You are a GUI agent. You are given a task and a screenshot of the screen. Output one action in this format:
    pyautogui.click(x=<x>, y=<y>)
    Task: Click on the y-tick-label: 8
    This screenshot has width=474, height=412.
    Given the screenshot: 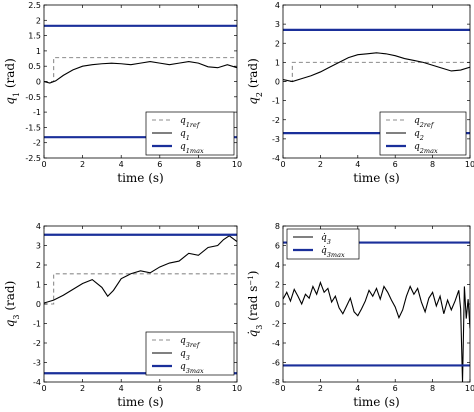 What is the action you would take?
    pyautogui.click(x=277, y=226)
    